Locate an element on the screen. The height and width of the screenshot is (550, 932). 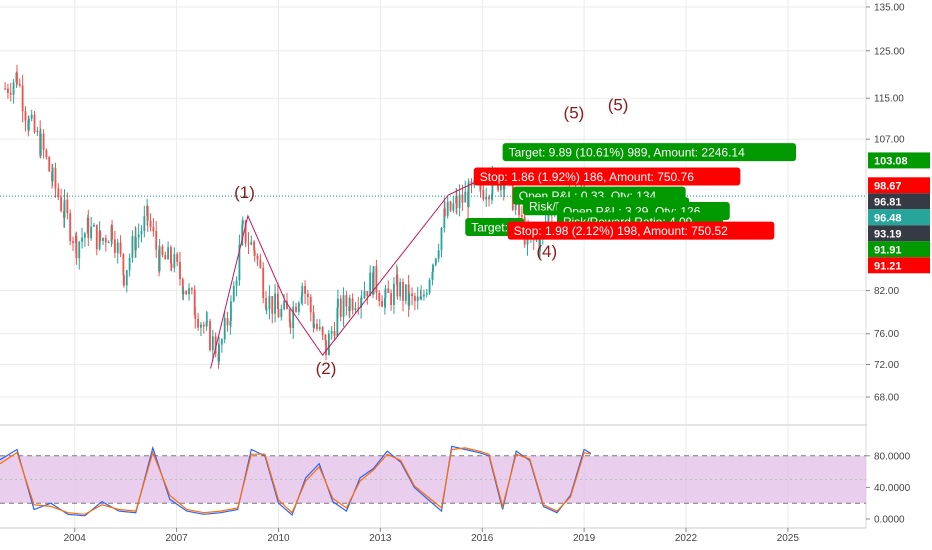
elliott-wave-lines is located at coordinates (356, 268).